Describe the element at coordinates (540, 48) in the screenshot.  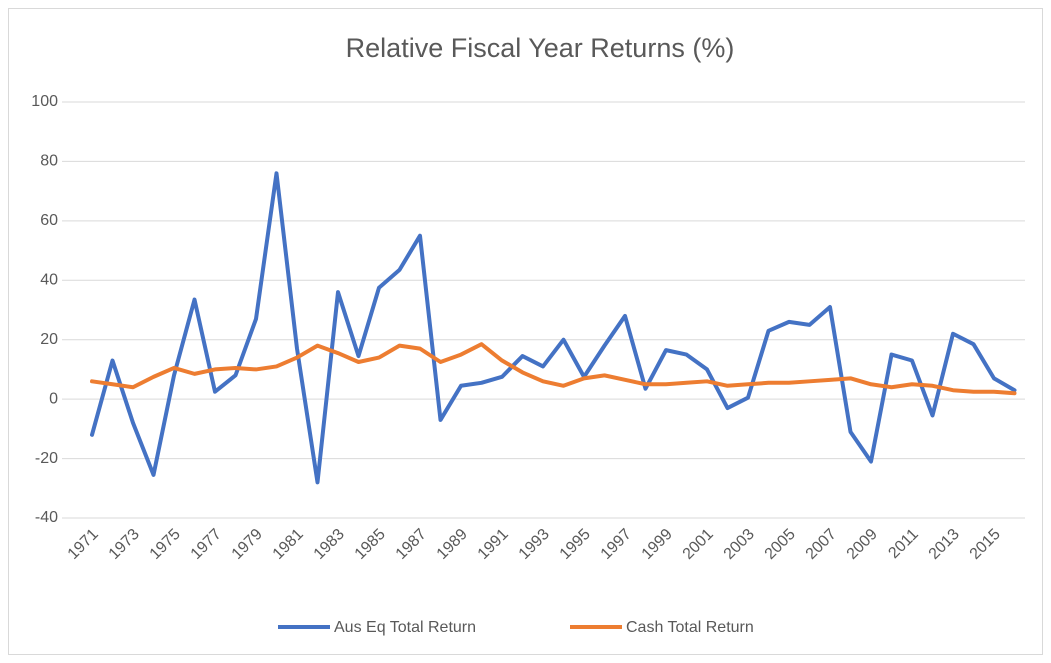
I see `chart-title: Relative Fiscal Year Returns (%)` at that location.